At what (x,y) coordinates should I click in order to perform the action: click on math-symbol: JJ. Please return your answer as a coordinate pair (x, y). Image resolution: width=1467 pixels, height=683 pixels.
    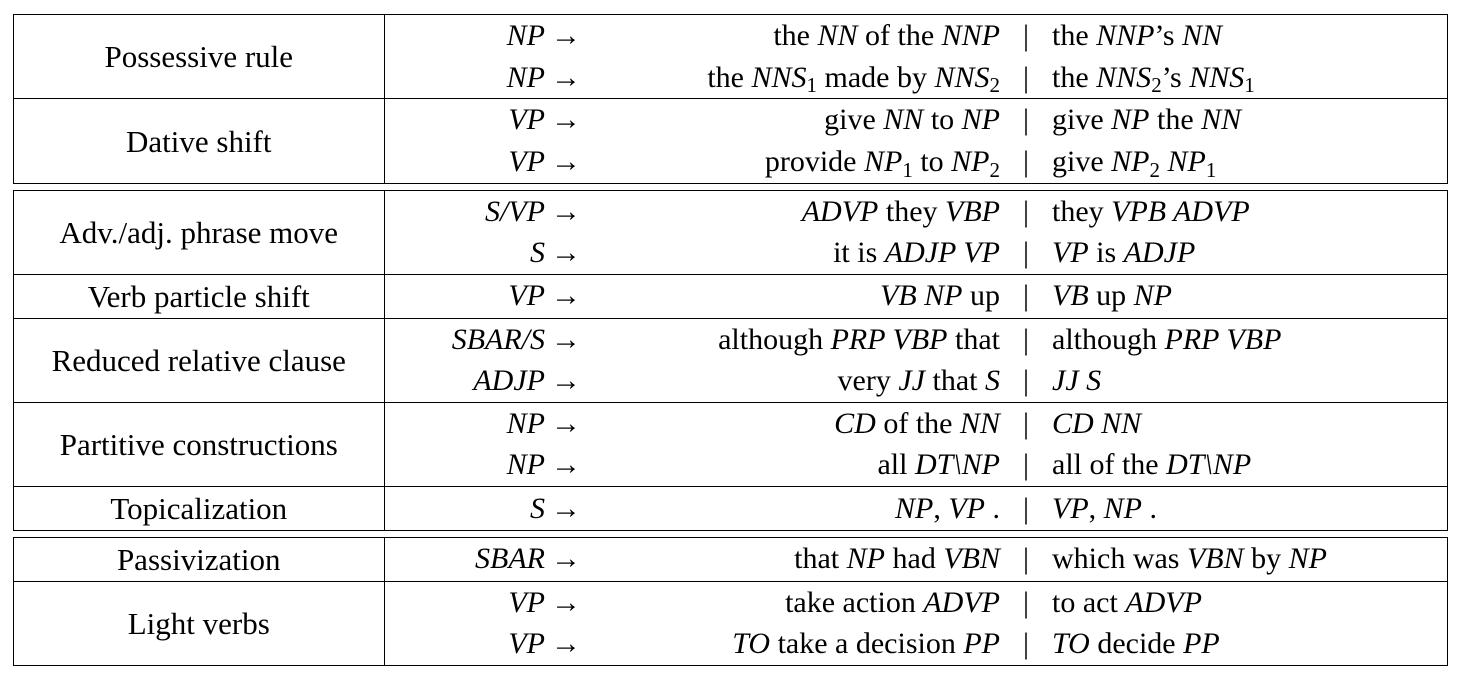
    Looking at the image, I should click on (911, 381).